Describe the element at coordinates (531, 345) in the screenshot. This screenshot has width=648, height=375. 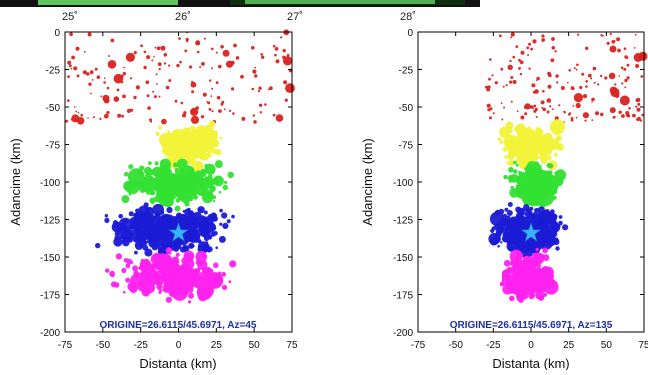
I see `x-tick-label: 0` at that location.